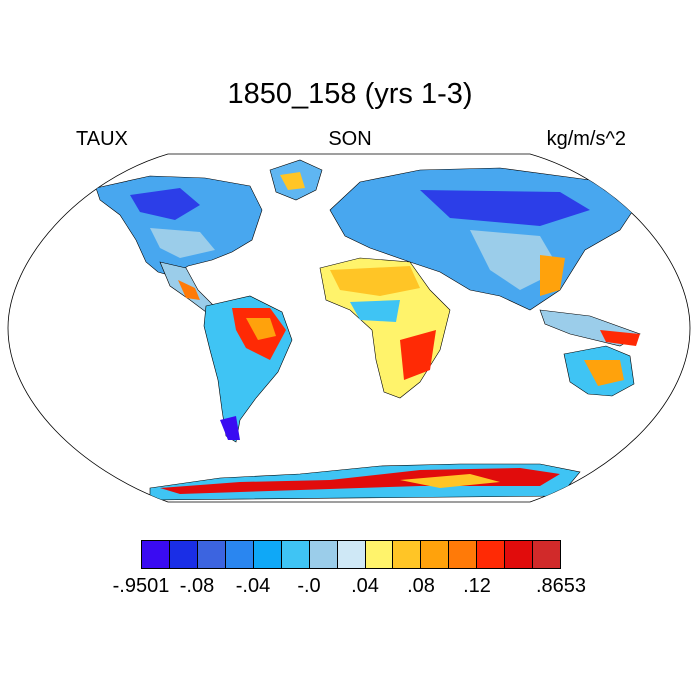 This screenshot has width=700, height=700. I want to click on colorbar, so click(351, 554).